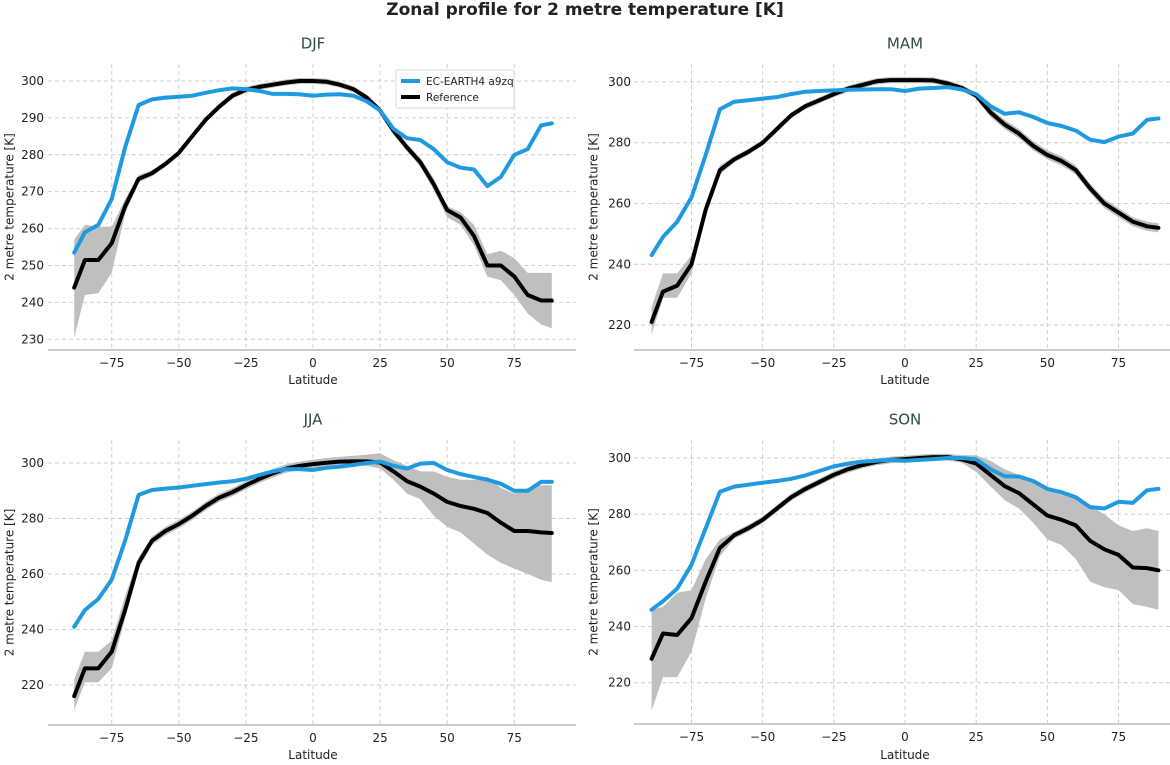 The width and height of the screenshot is (1170, 765). I want to click on panel-title: DJF, so click(313, 44).